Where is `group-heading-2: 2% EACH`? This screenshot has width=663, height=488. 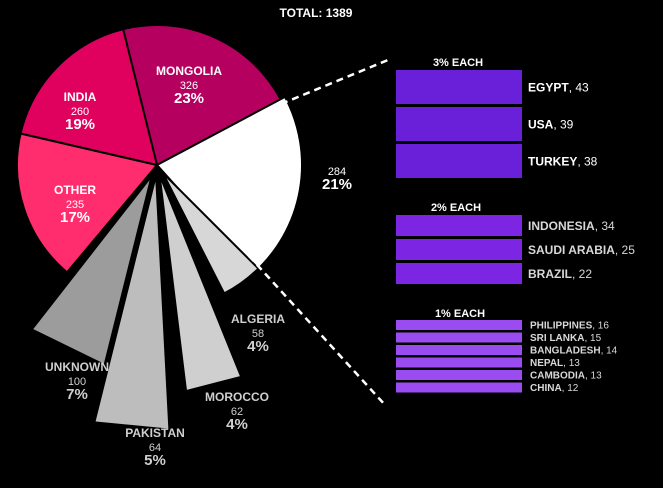
group-heading-2: 2% EACH is located at coordinates (456, 208).